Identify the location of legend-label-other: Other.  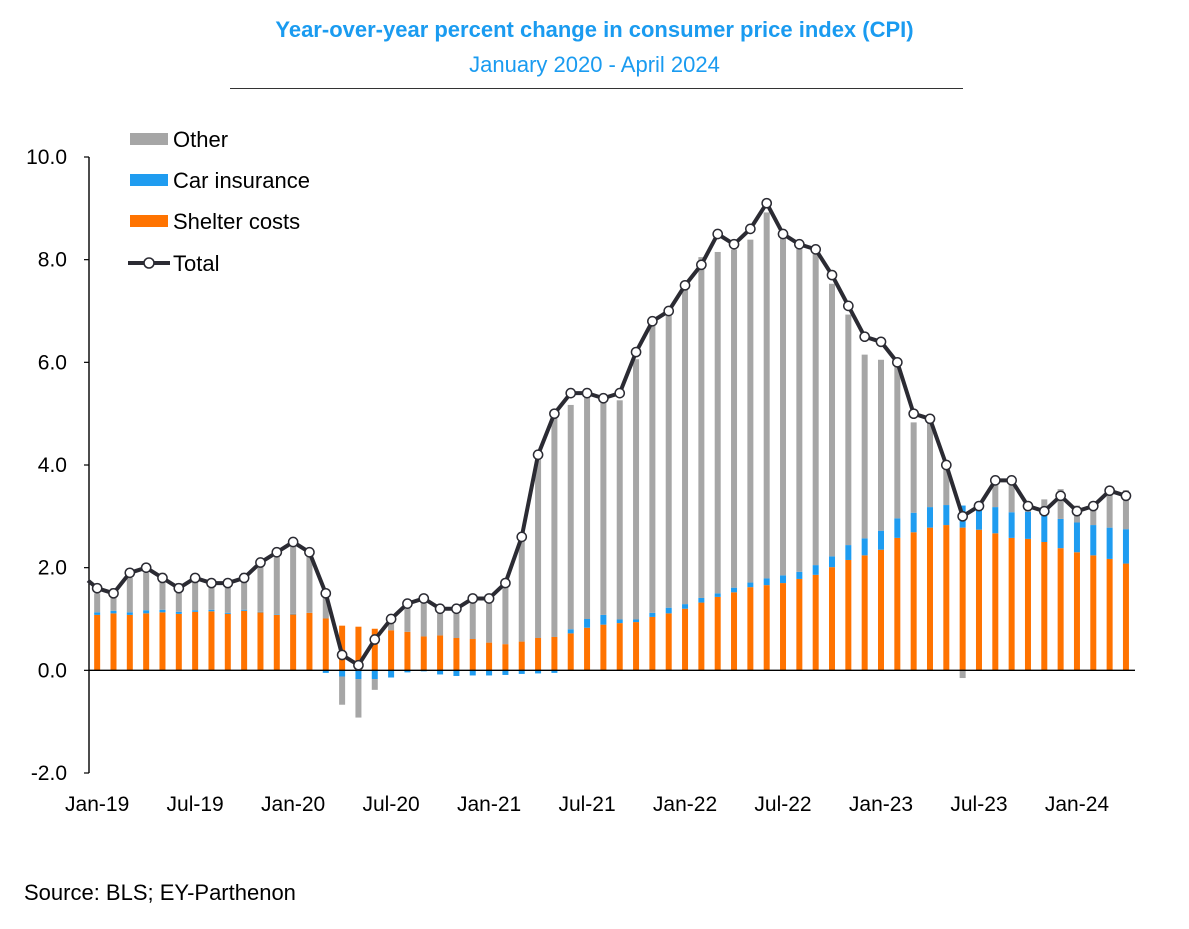
(200, 139).